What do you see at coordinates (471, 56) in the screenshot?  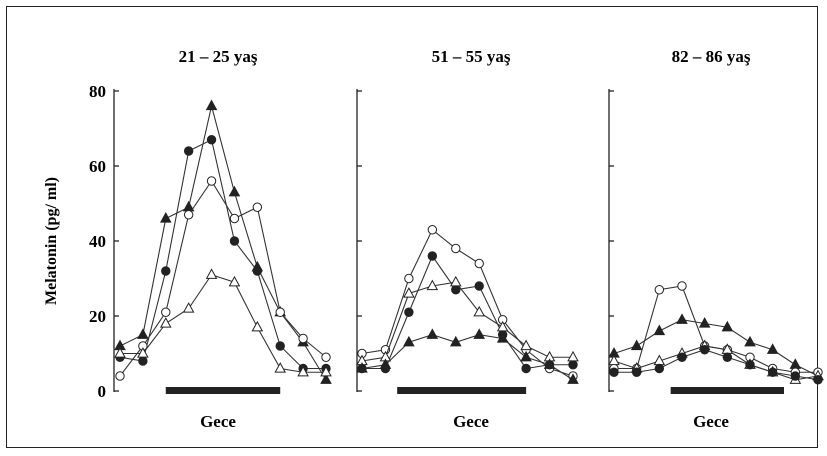 I see `panel-title: 51 – 55 yaş` at bounding box center [471, 56].